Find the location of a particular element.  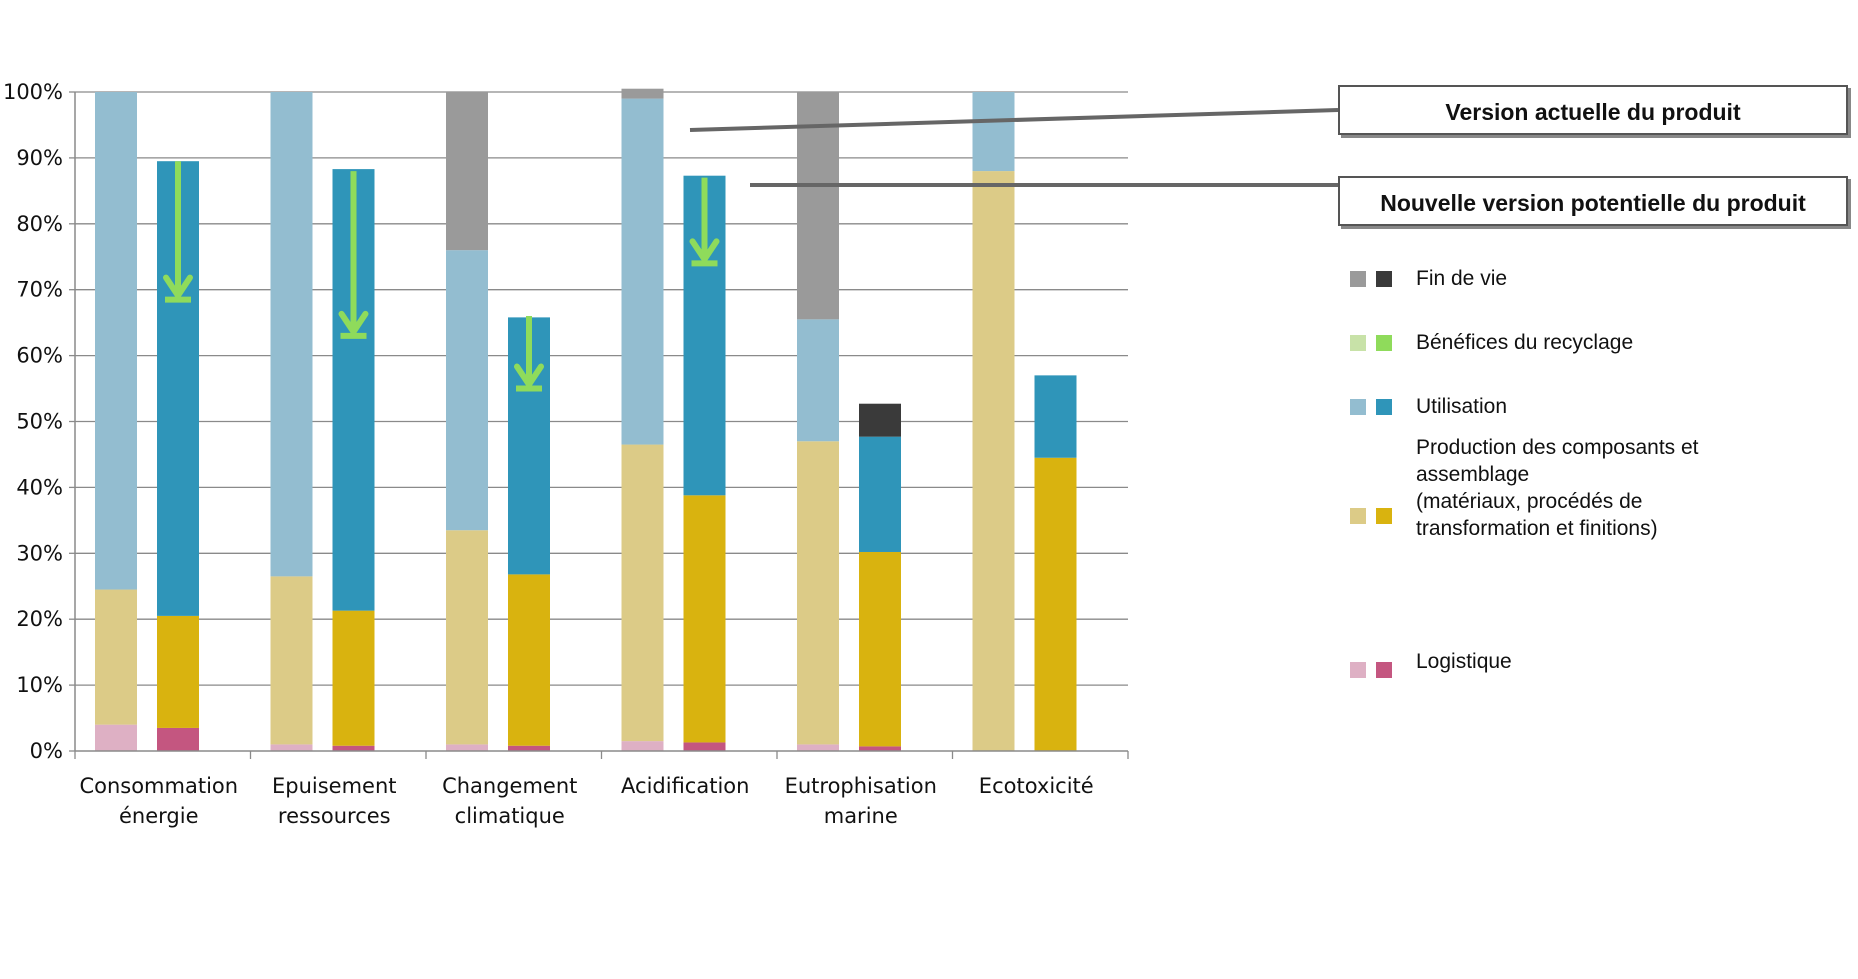

x-tick-label: marine is located at coordinates (861, 816).